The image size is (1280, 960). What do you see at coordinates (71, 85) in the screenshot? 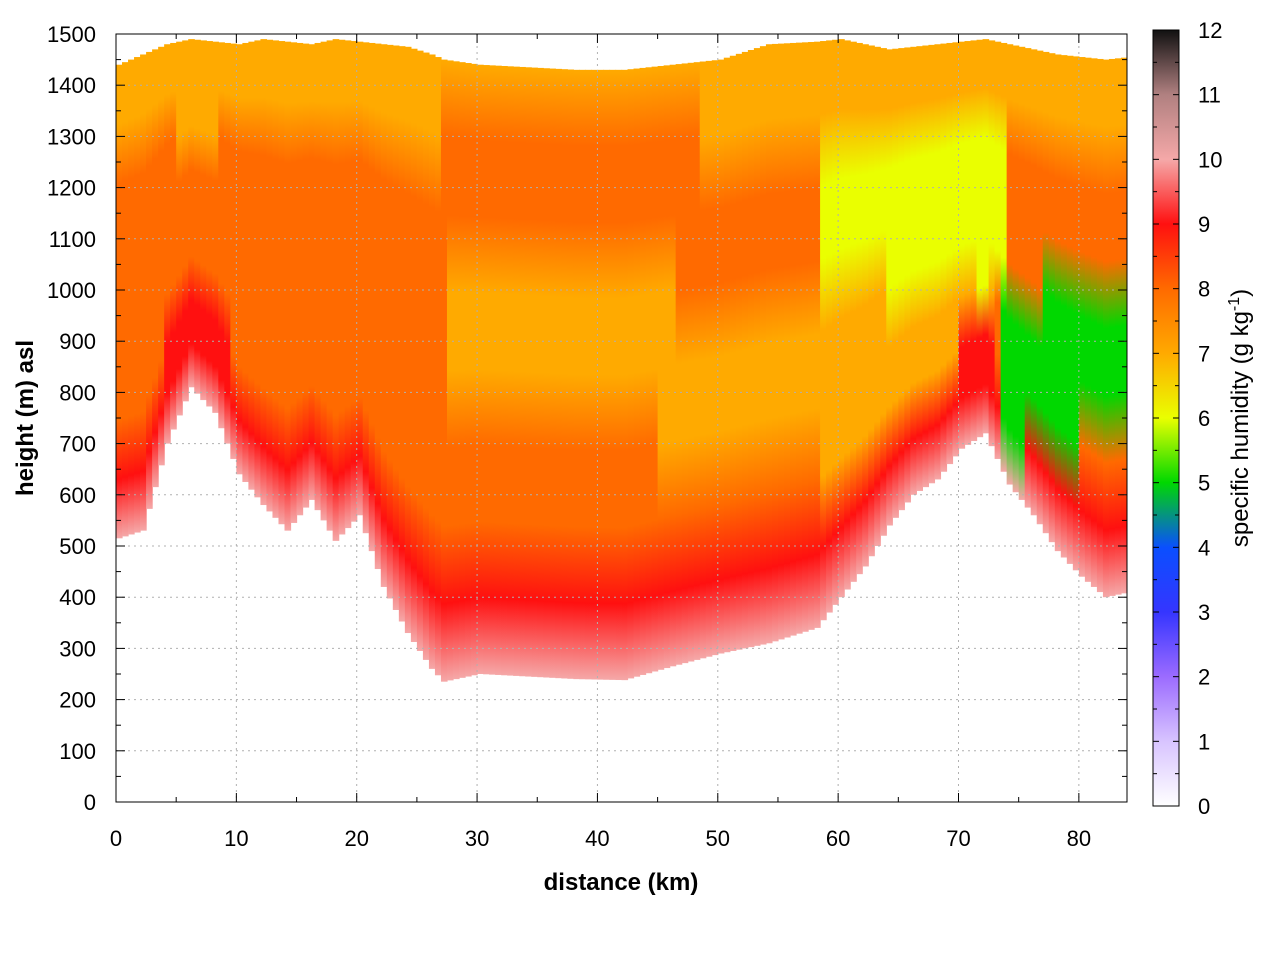
I see `y-tick-label: 1400` at bounding box center [71, 85].